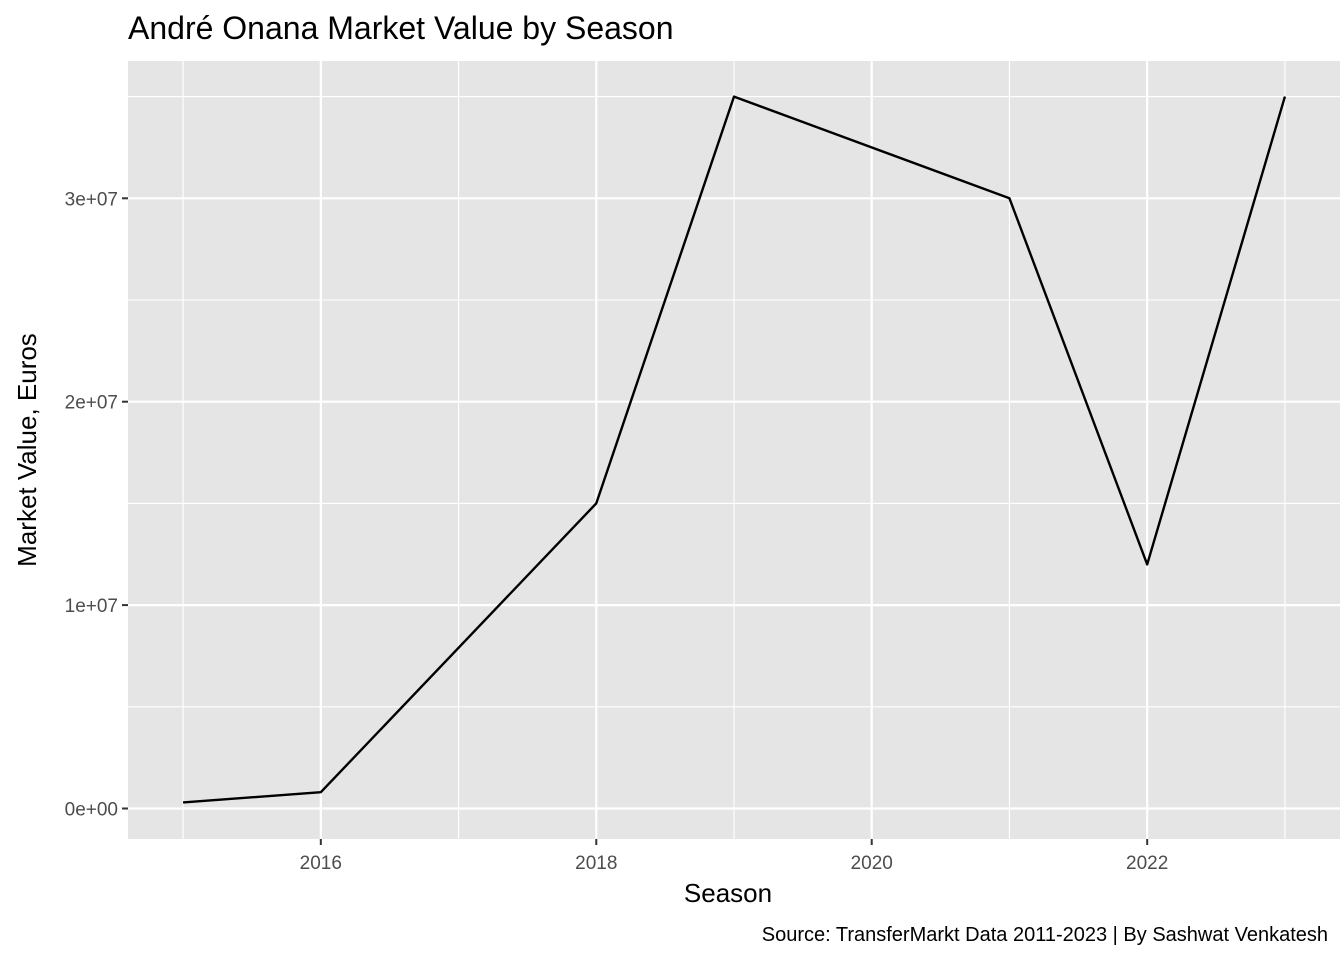  What do you see at coordinates (27, 450) in the screenshot?
I see `y-axis-title: Market Value, Euros` at bounding box center [27, 450].